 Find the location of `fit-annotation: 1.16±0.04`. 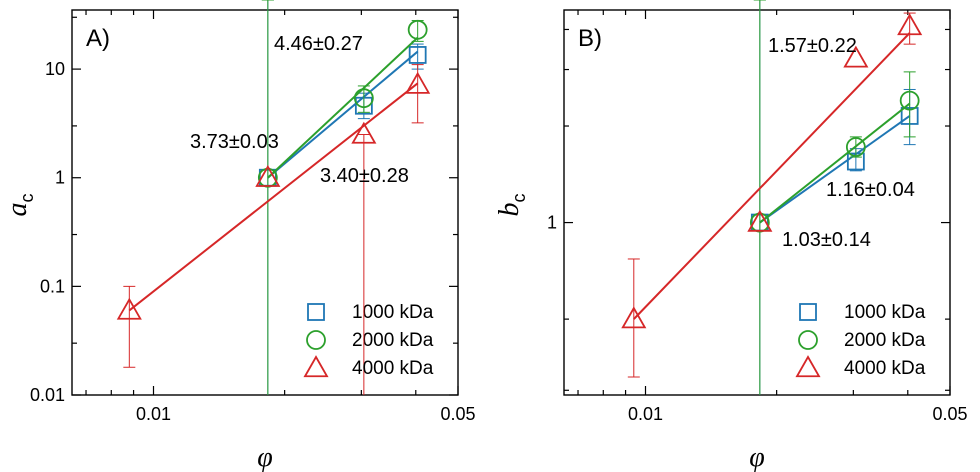

fit-annotation: 1.16±0.04 is located at coordinates (870, 190).